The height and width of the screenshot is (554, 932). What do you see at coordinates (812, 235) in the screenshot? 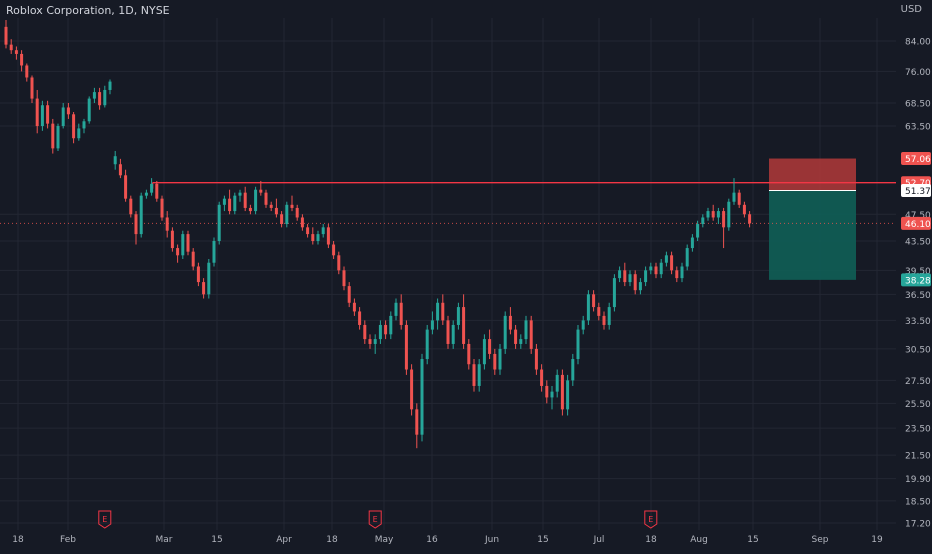
I see `take-profit-zone` at bounding box center [812, 235].